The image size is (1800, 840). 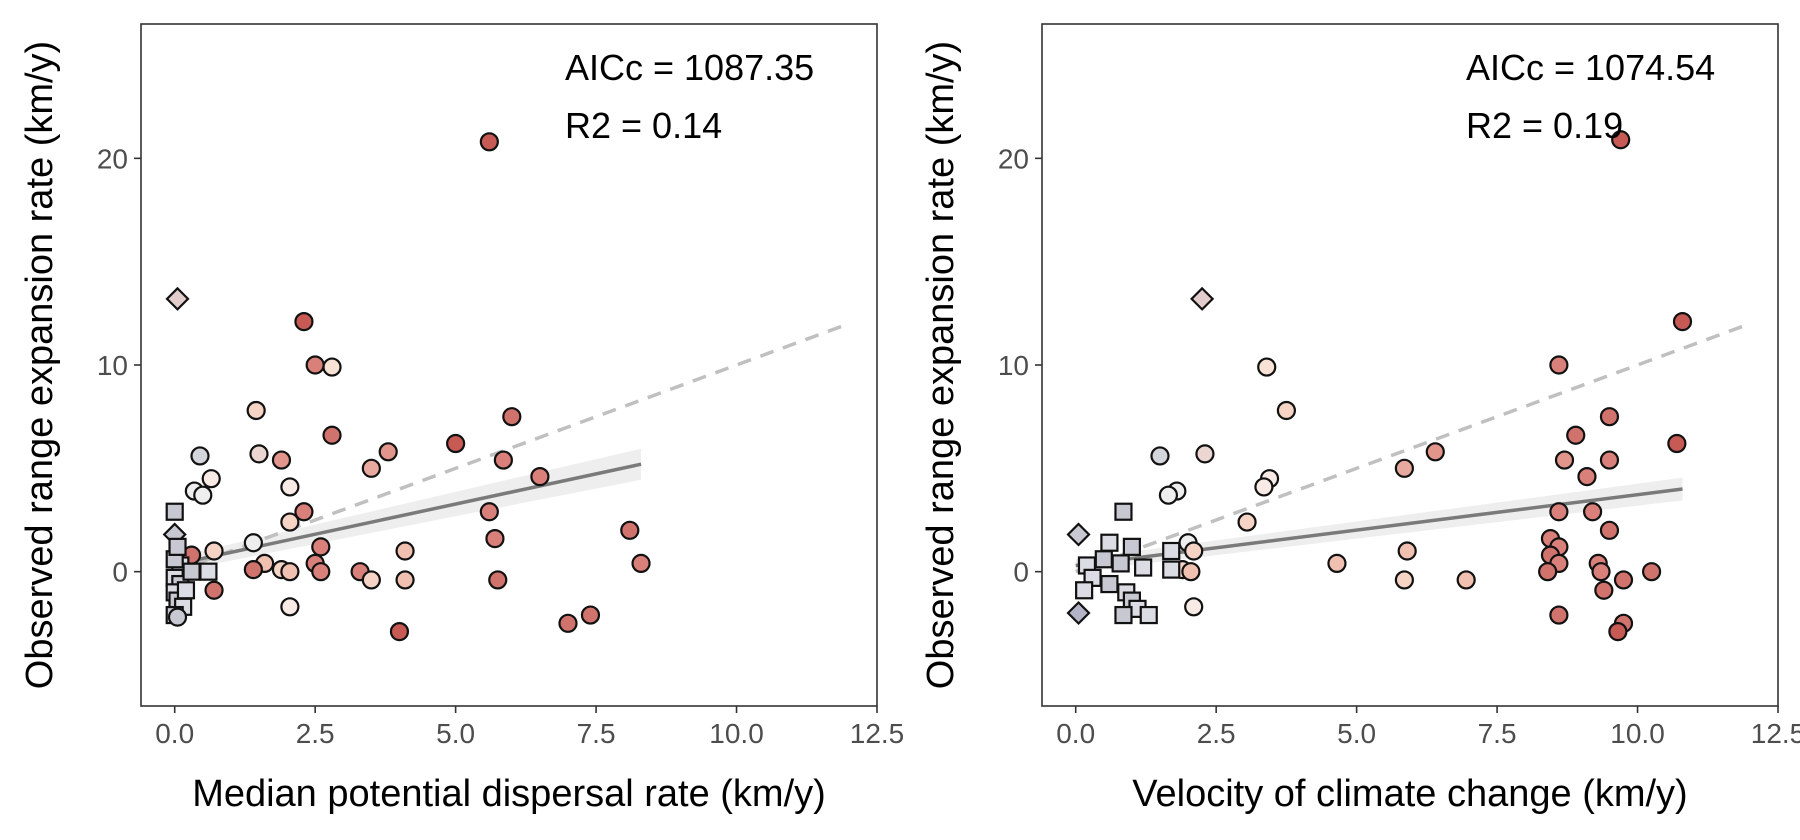 What do you see at coordinates (1544, 125) in the screenshot?
I see `r2-annotation: R2 = 0.19` at bounding box center [1544, 125].